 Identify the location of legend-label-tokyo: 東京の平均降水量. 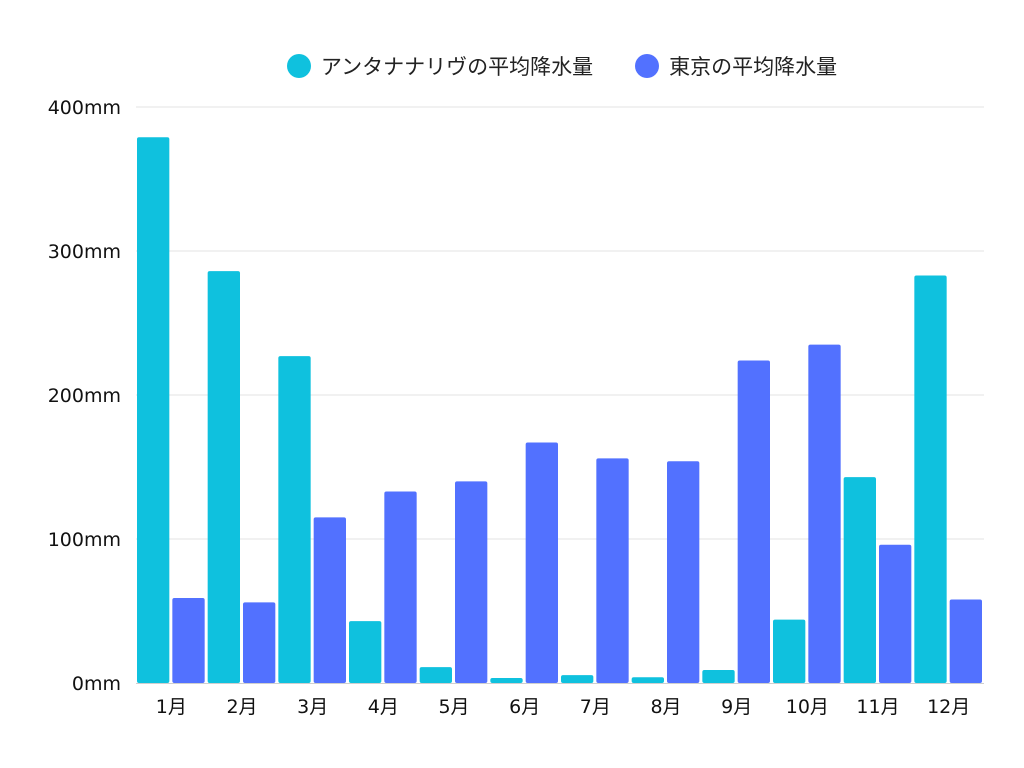
(753, 67).